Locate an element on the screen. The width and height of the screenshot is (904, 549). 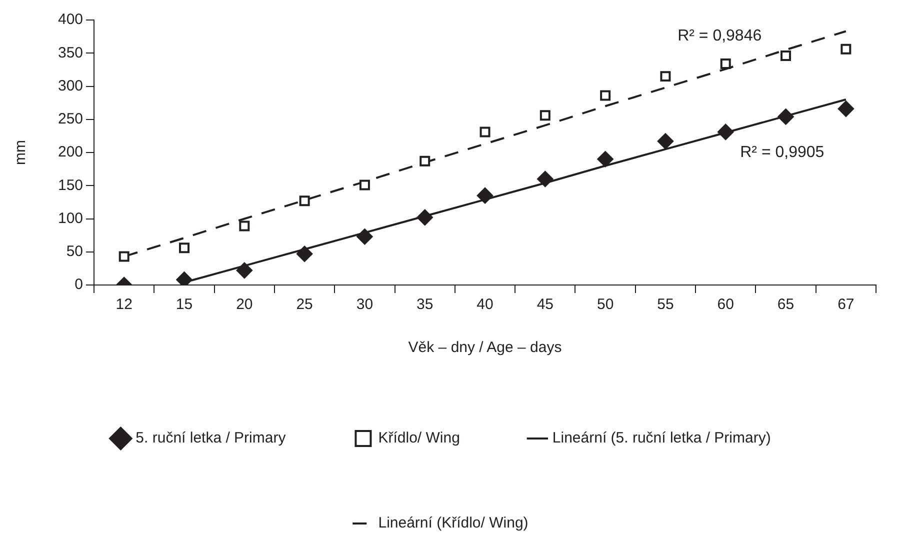
legend-label: Lineární (5. ruční letka / Primary) is located at coordinates (661, 438).